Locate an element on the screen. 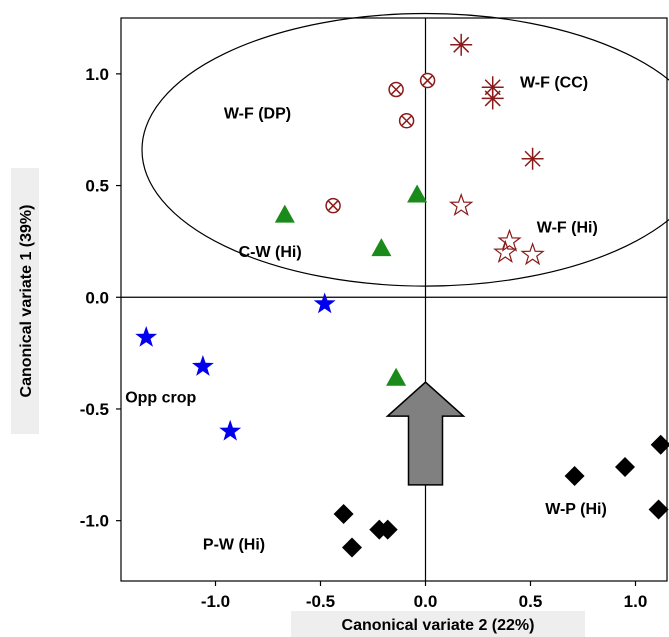  group-label: W-F (CC) is located at coordinates (554, 82).